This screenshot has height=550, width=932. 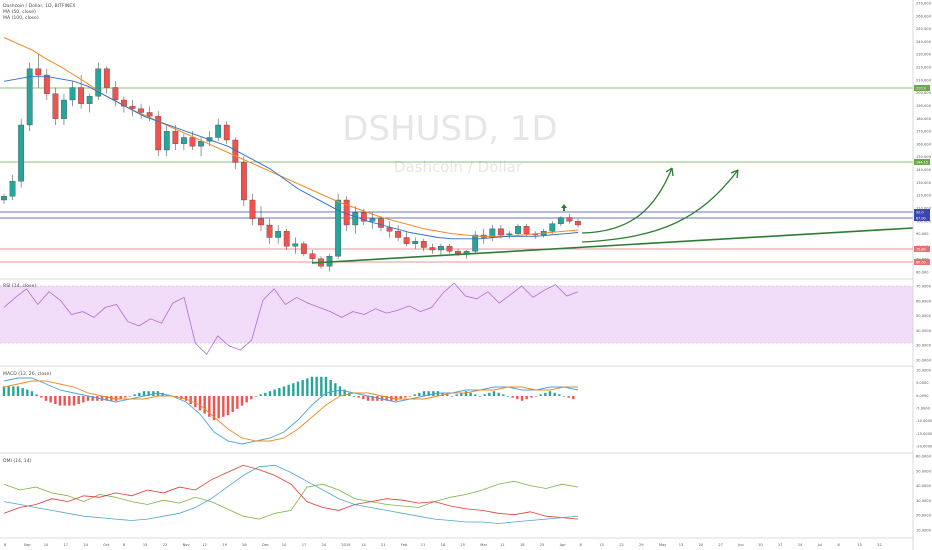 I want to click on price-scale-label: 250.000, so click(x=924, y=29).